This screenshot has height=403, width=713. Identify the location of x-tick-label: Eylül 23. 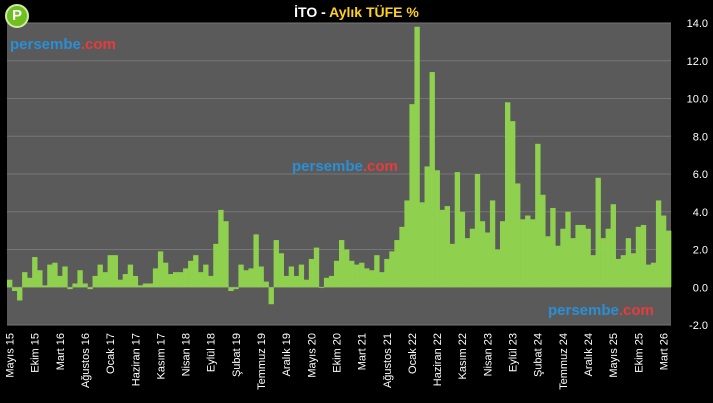
(514, 352).